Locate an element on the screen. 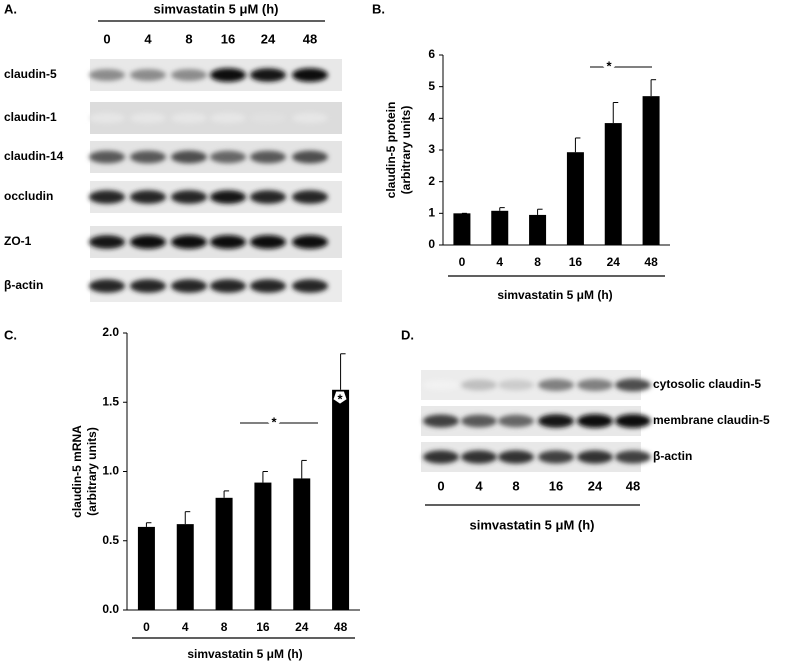  y-tick-label: 3 is located at coordinates (431, 149).